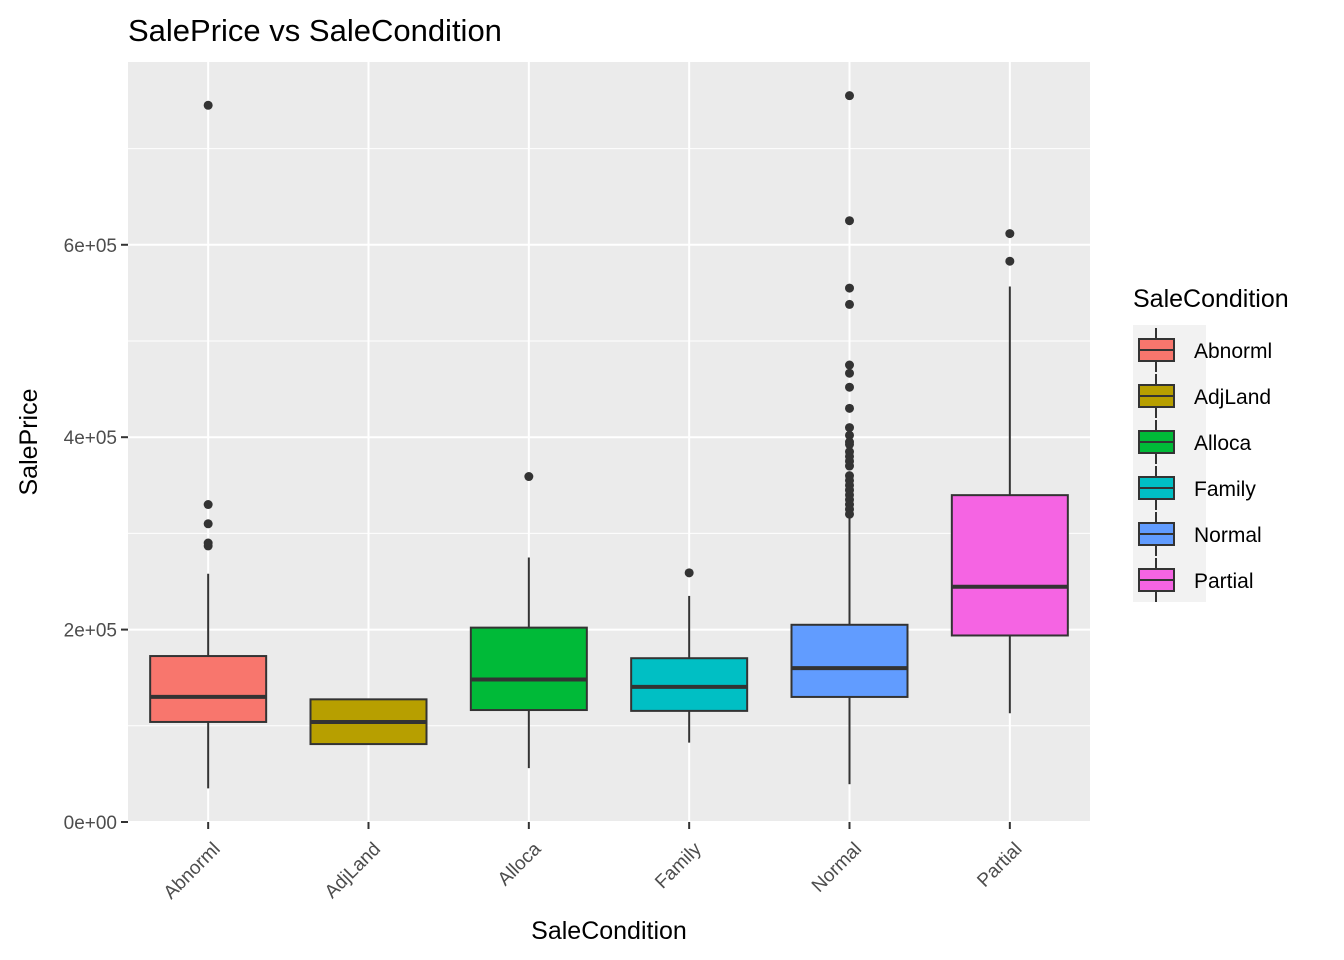 The width and height of the screenshot is (1344, 960). What do you see at coordinates (90, 246) in the screenshot?
I see `y-tick-label: 6e+05` at bounding box center [90, 246].